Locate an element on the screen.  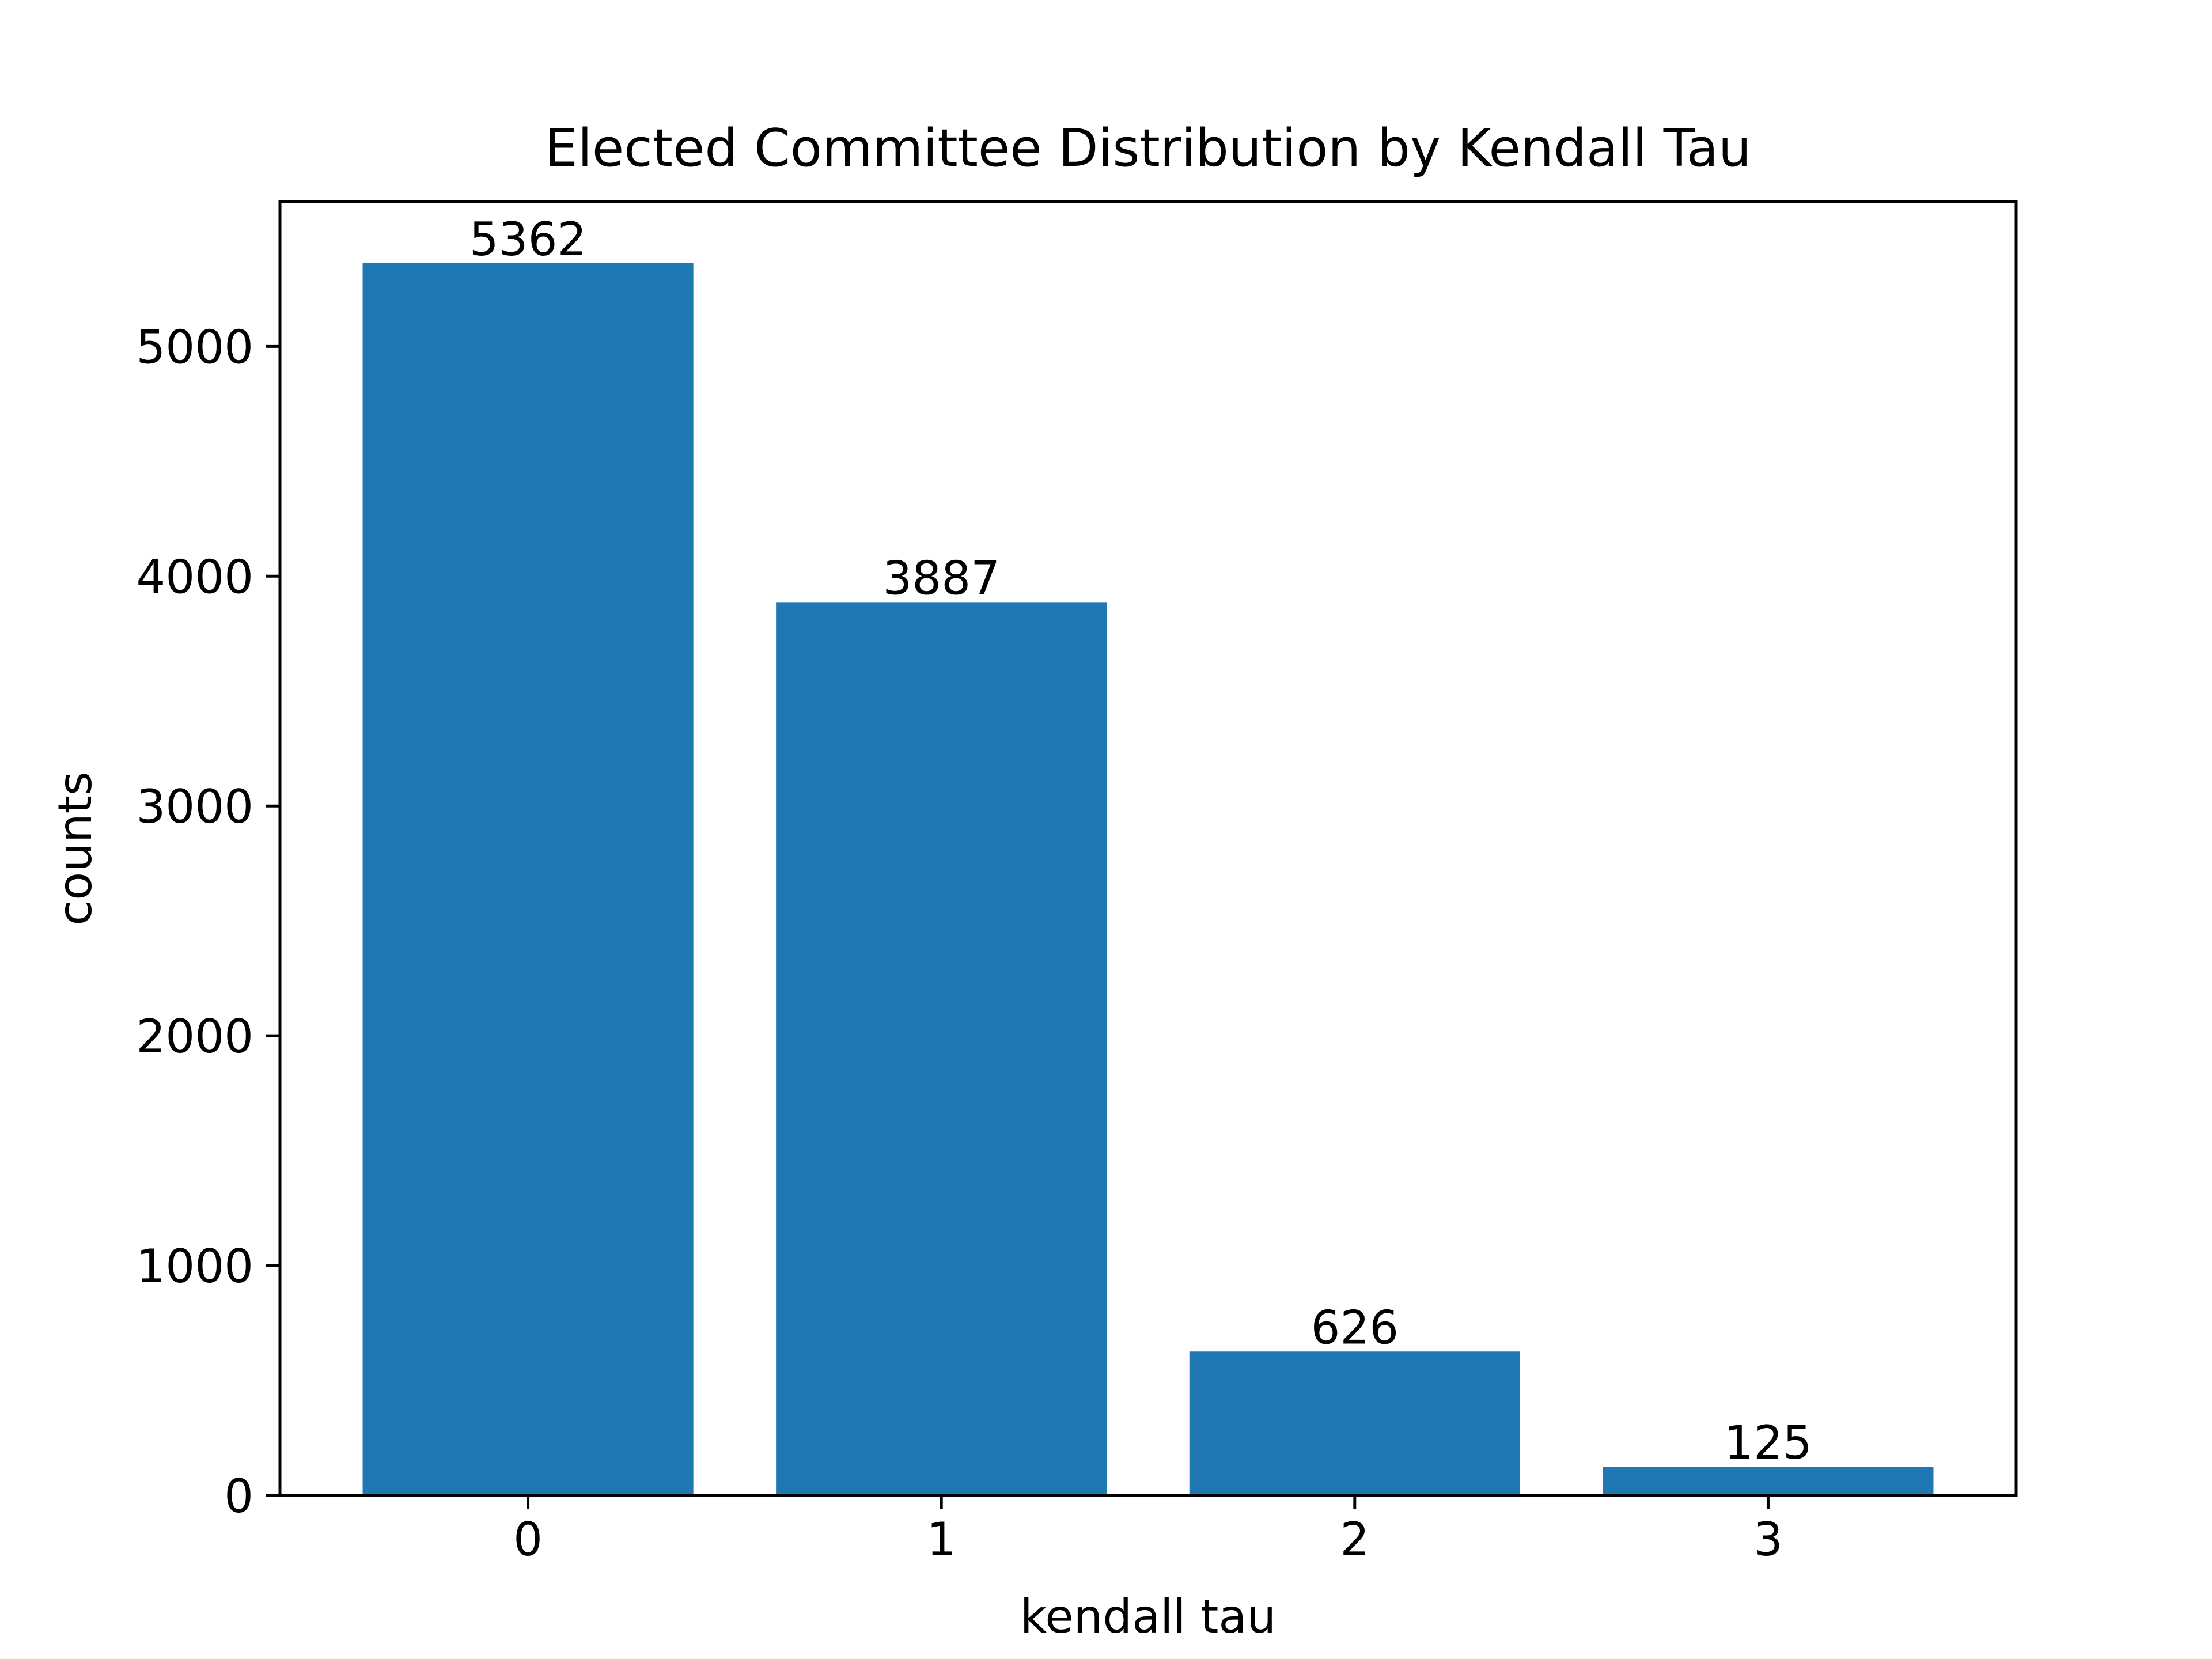
bar-value-label-0: 5362 is located at coordinates (528, 239).